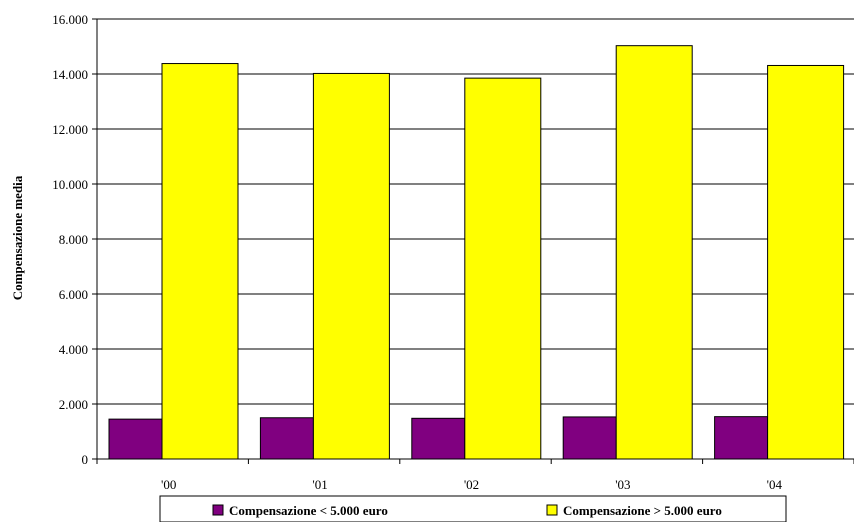 This screenshot has width=854, height=522. What do you see at coordinates (642, 510) in the screenshot?
I see `legend-label: Compensazione > 5.000 euro` at bounding box center [642, 510].